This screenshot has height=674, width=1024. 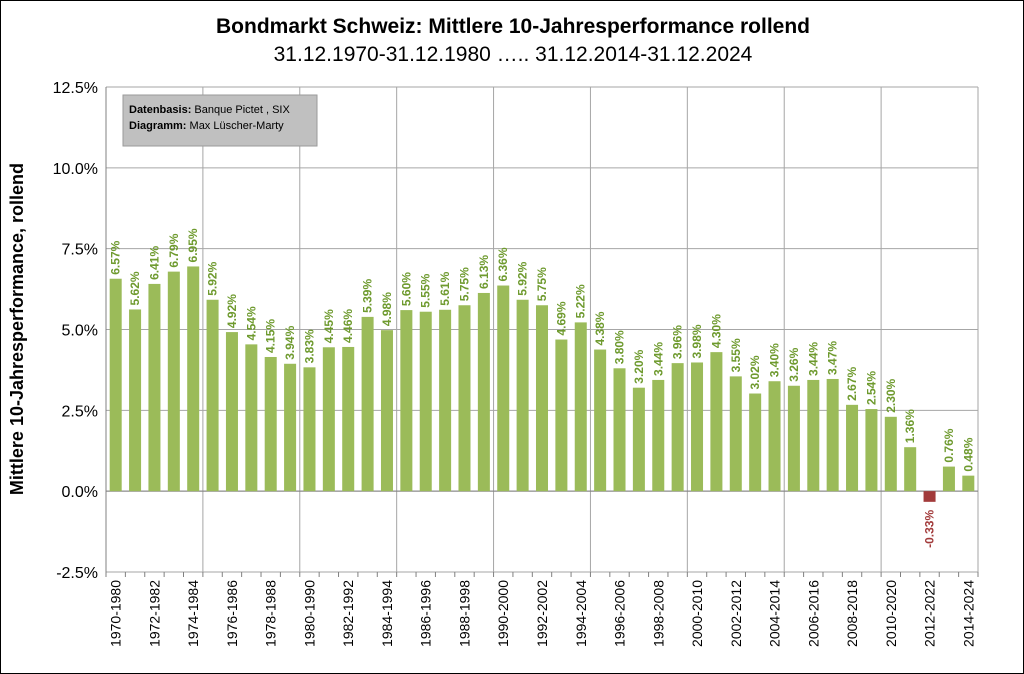 What do you see at coordinates (445, 288) in the screenshot?
I see `data-label: 5.61%` at bounding box center [445, 288].